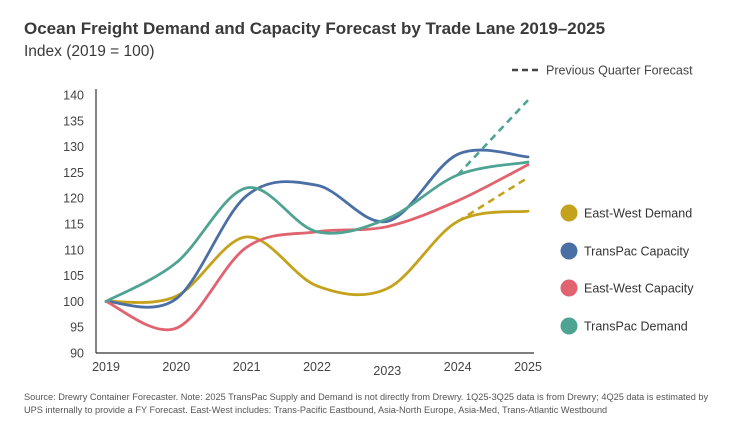 Image resolution: width=750 pixels, height=422 pixels. I want to click on x-tick-label: 2020, so click(176, 367).